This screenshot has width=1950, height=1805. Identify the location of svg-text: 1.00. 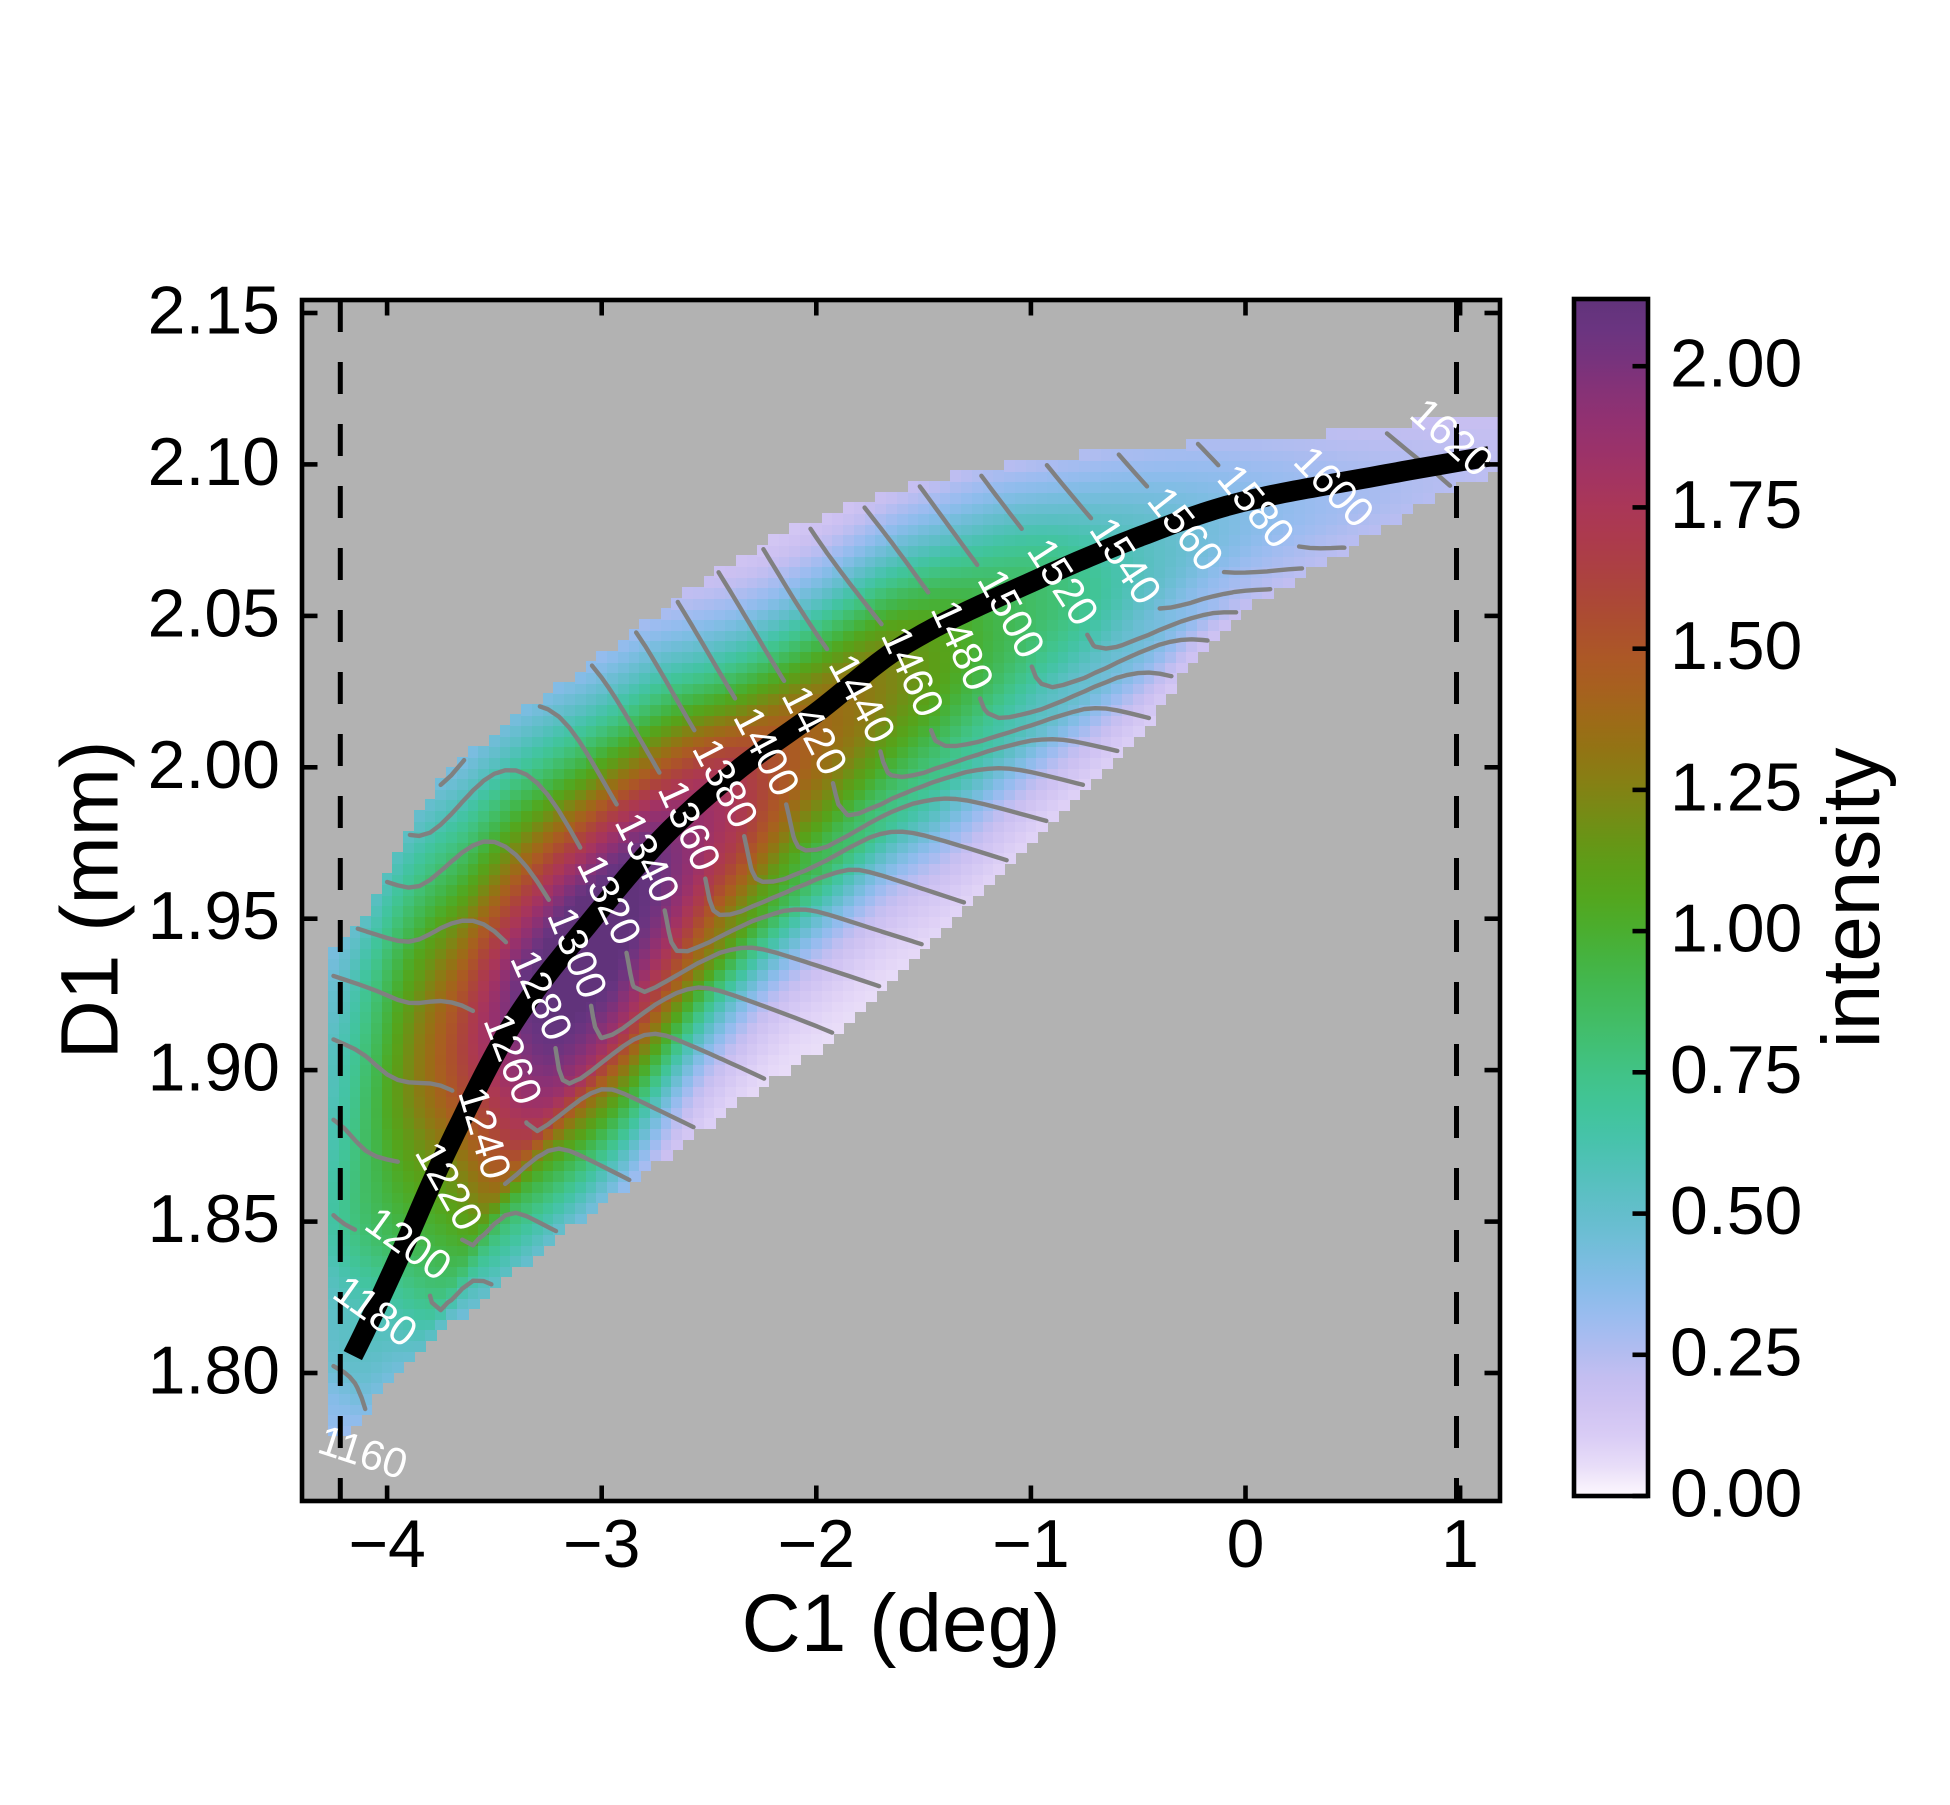
(1736, 929).